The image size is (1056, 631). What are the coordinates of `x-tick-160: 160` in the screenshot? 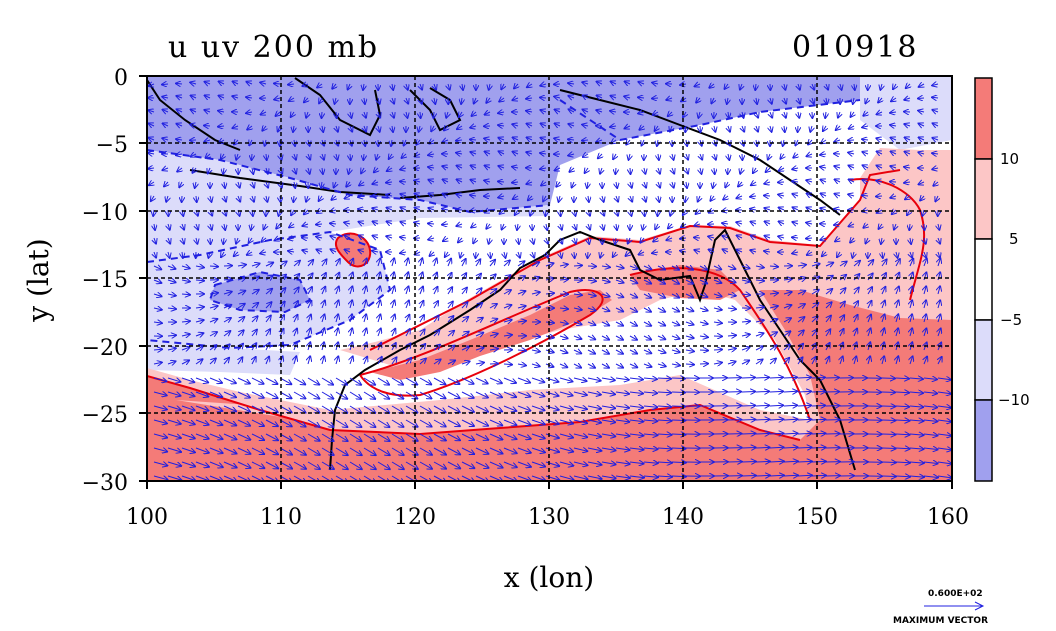 It's located at (948, 517).